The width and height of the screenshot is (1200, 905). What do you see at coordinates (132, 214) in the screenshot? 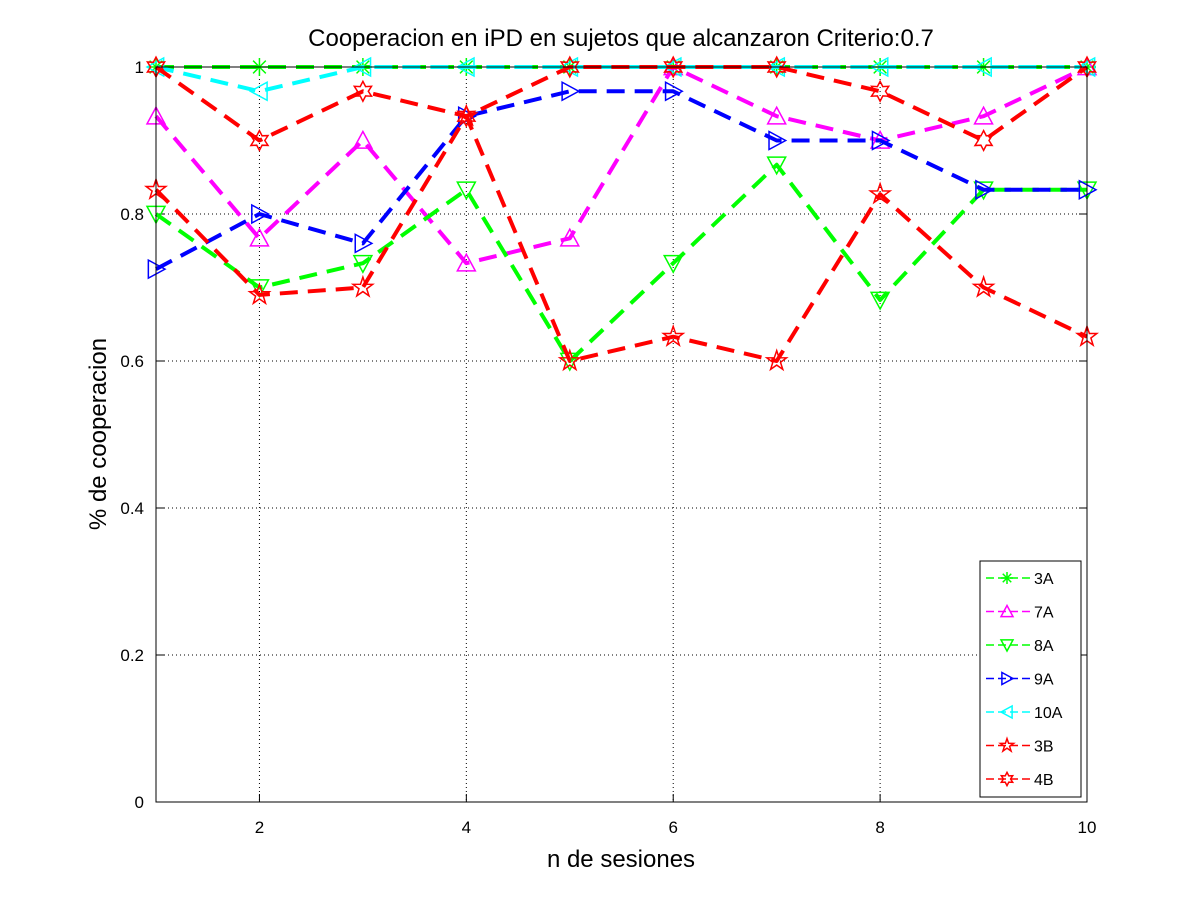
I see `y-tick-label: 0.8` at bounding box center [132, 214].